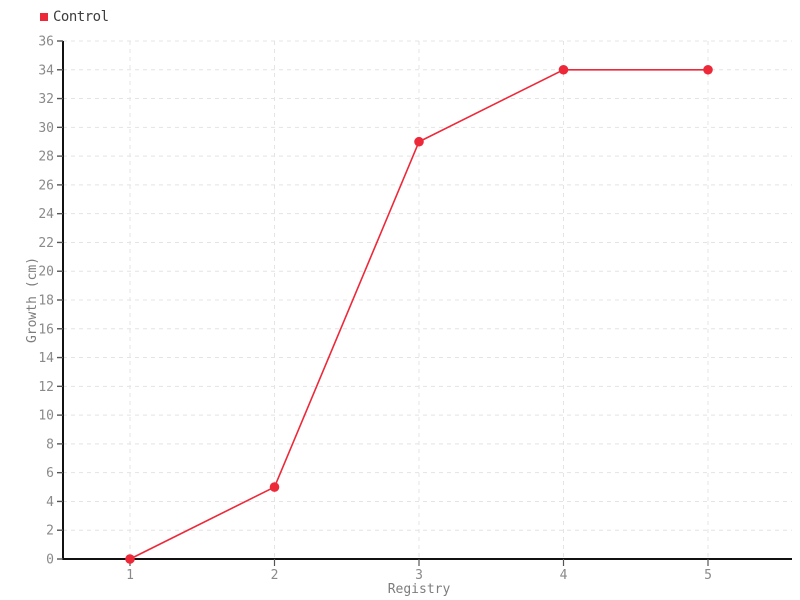 This screenshot has height=600, width=800. What do you see at coordinates (50, 502) in the screenshot?
I see `y-tick-label: 4` at bounding box center [50, 502].